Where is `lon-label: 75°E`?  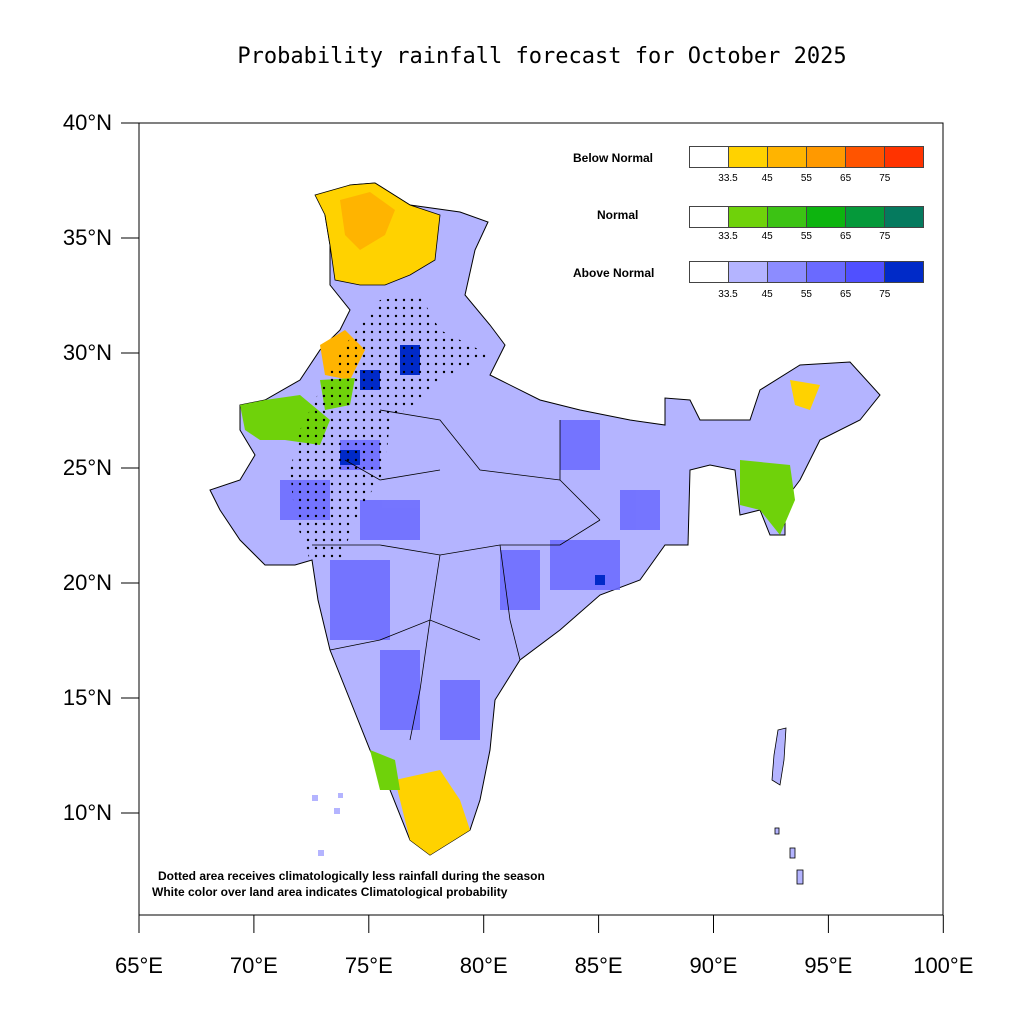 lon-label: 75°E is located at coordinates (368, 965).